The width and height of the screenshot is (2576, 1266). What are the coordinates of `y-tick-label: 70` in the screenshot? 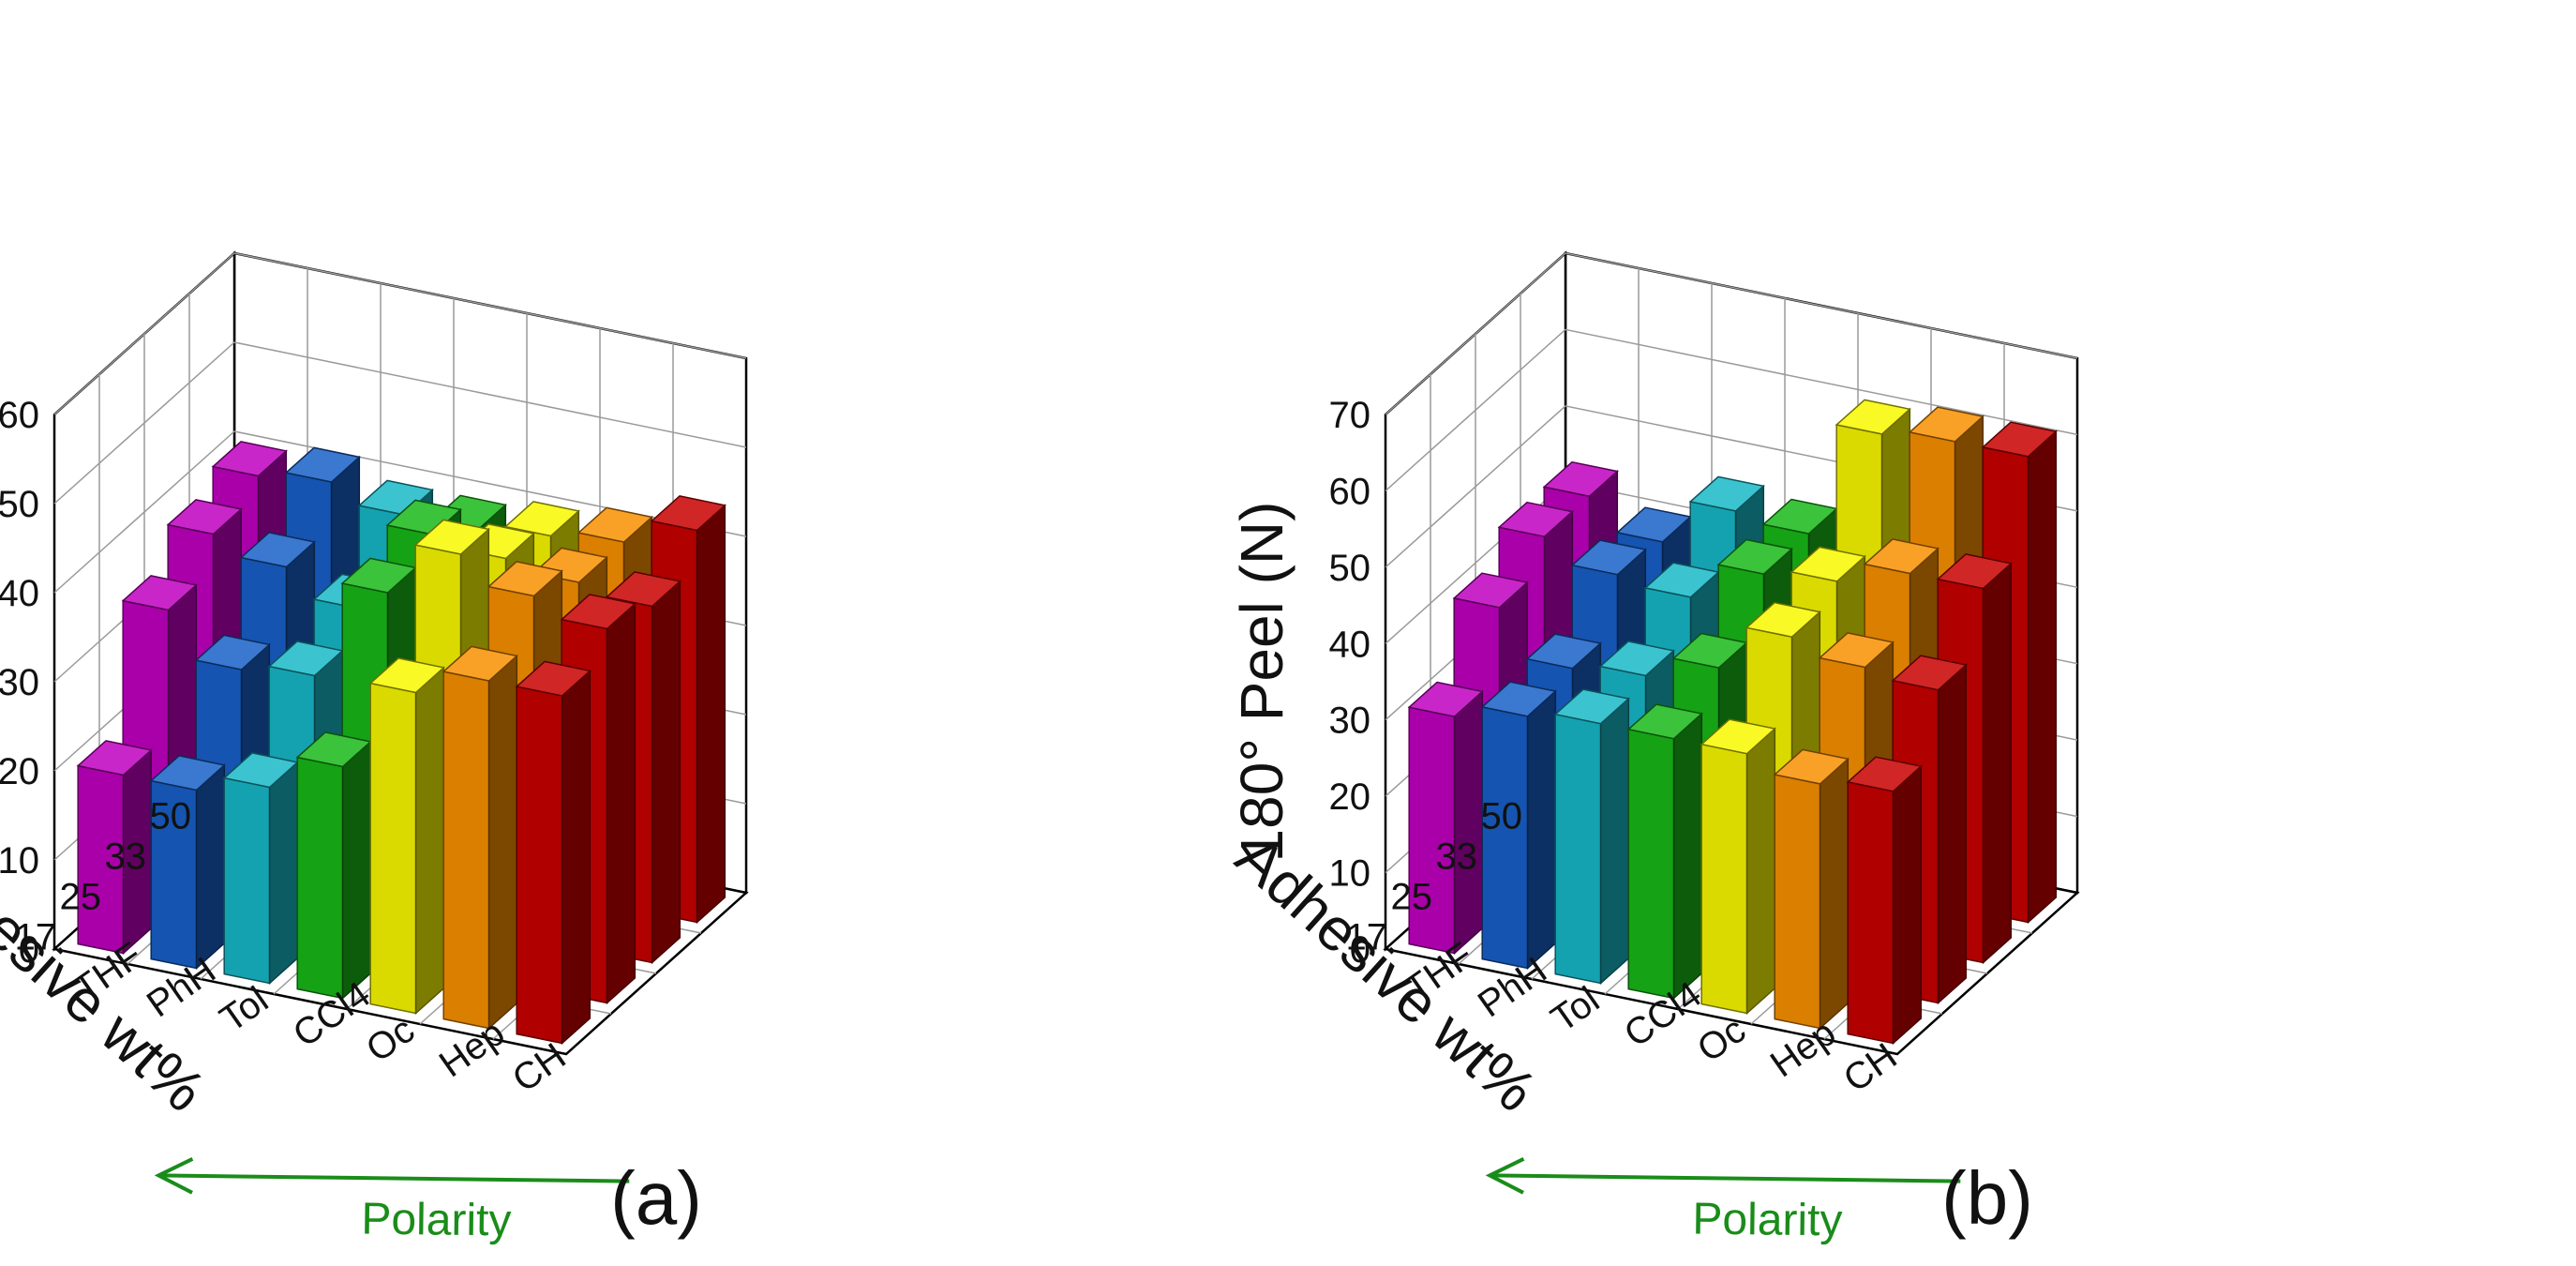 It's located at (1350, 416).